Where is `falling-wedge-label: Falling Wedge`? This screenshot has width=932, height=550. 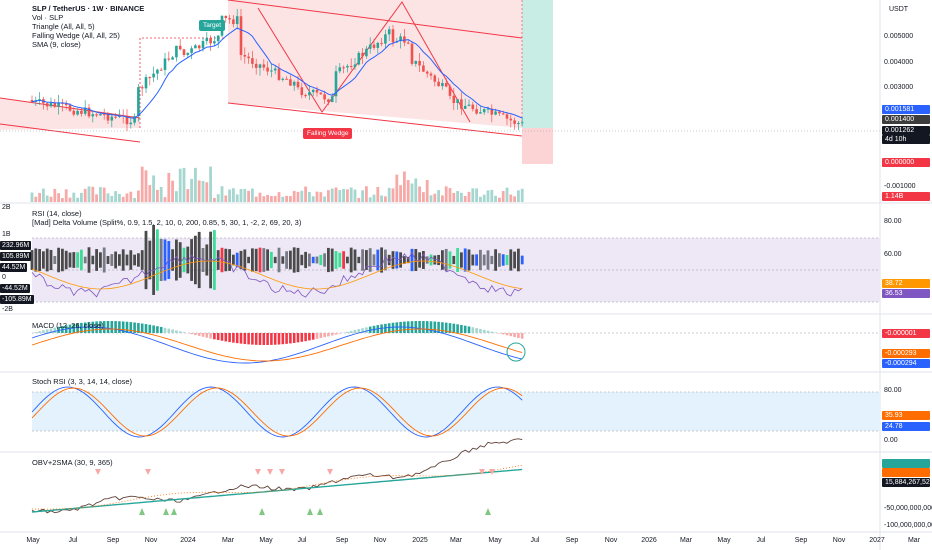
falling-wedge-label: Falling Wedge is located at coordinates (328, 133).